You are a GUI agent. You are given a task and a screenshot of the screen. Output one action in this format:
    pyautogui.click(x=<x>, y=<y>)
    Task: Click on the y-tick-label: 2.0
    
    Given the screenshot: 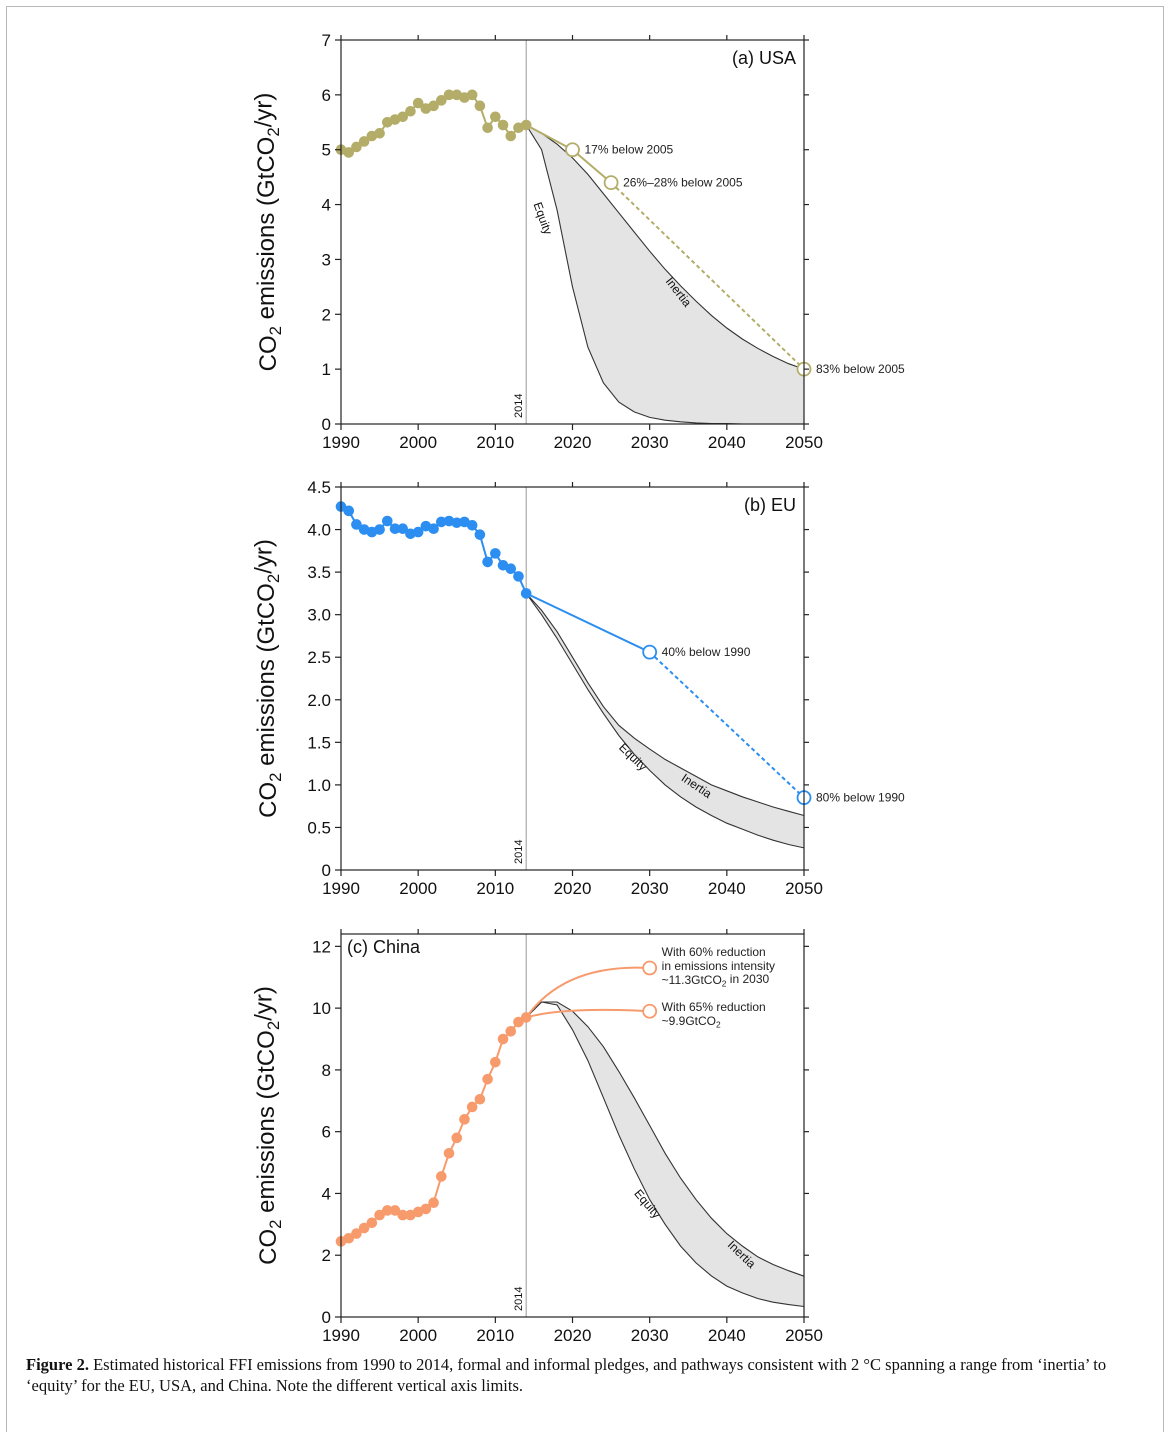 What is the action you would take?
    pyautogui.click(x=319, y=700)
    